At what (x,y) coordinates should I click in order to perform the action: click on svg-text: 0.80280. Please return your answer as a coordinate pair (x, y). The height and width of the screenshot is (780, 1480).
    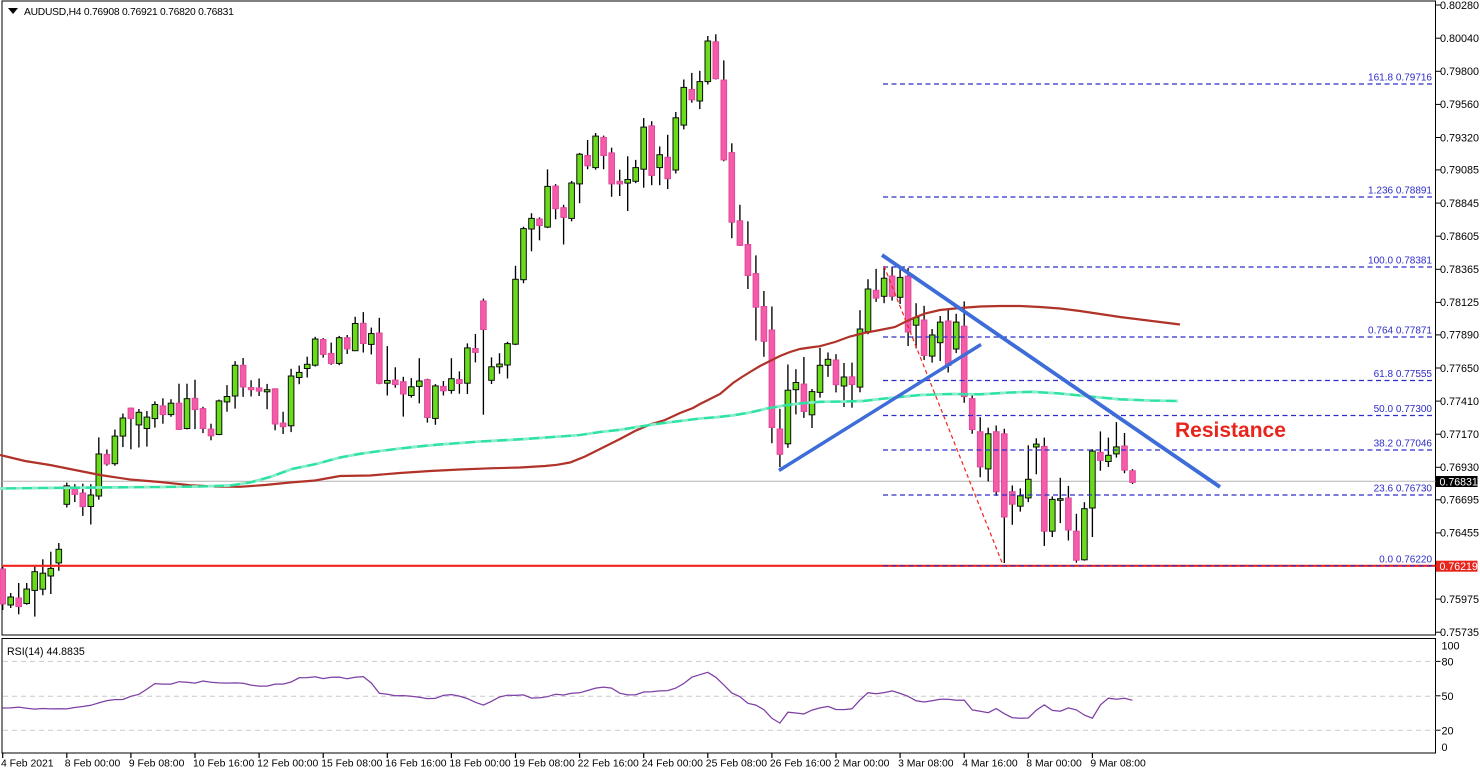
    Looking at the image, I should click on (1459, 6).